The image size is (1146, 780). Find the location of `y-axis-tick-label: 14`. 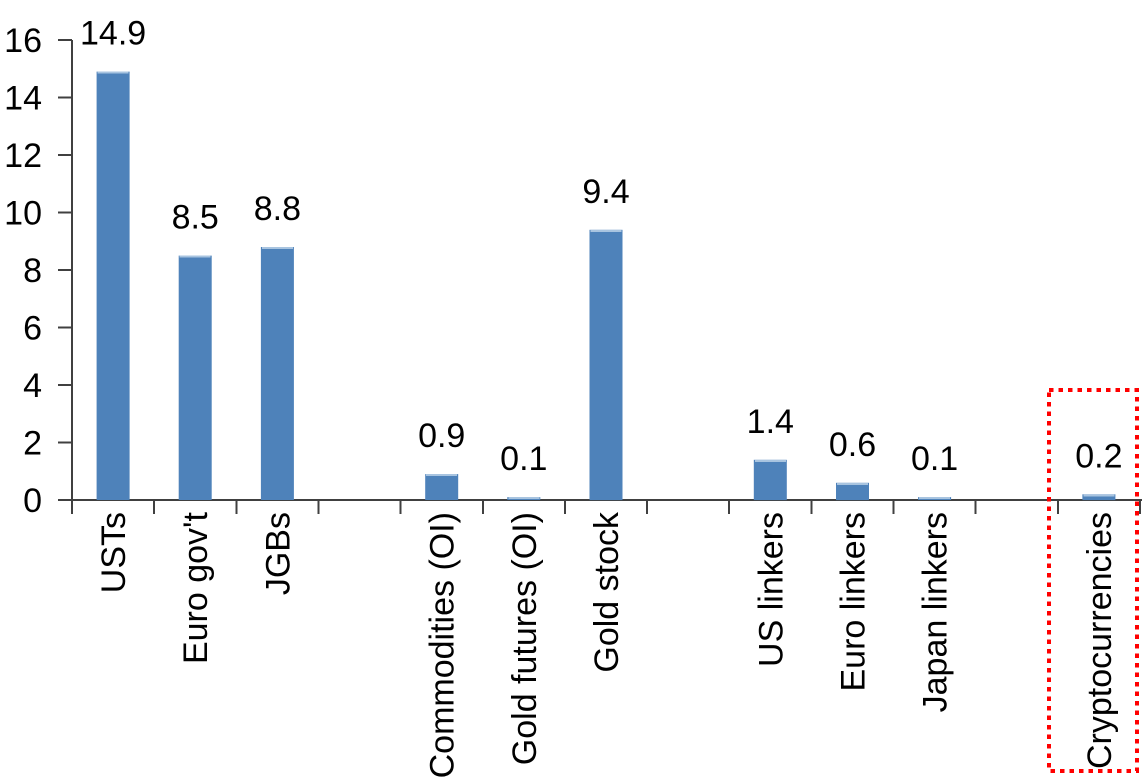

y-axis-tick-label: 14 is located at coordinates (23, 99).